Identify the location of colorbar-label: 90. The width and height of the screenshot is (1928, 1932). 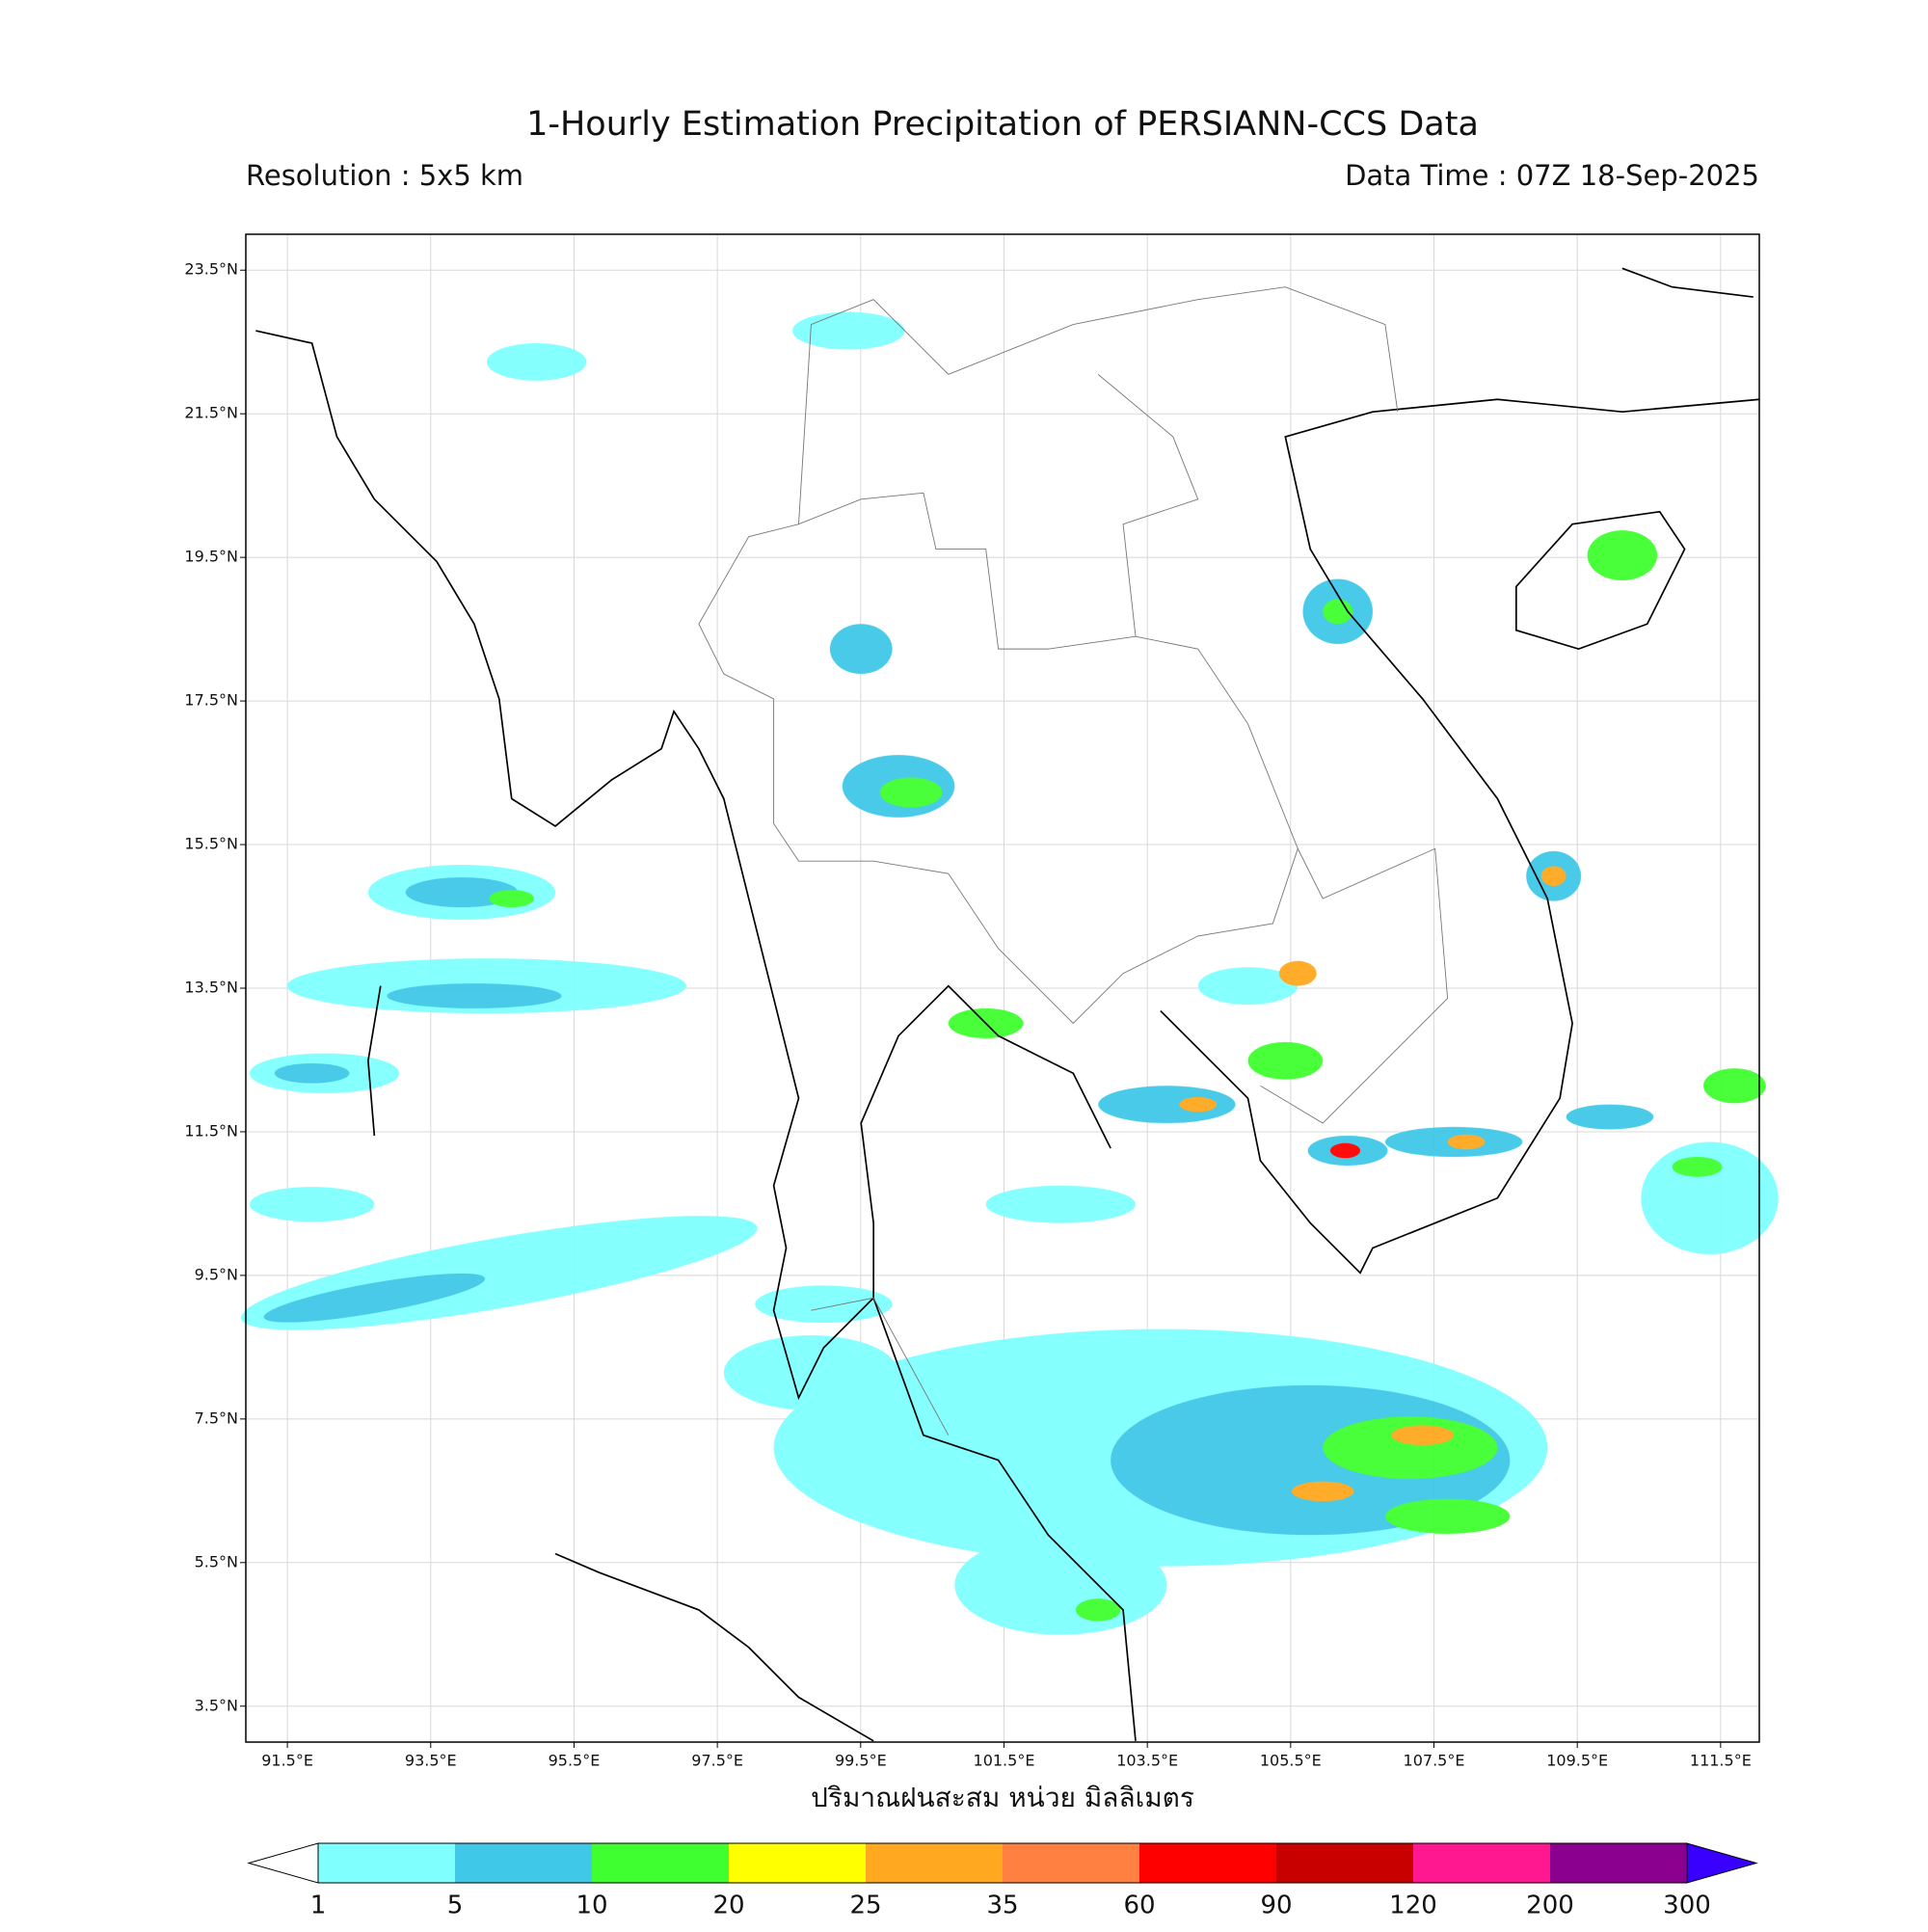
(1276, 1906).